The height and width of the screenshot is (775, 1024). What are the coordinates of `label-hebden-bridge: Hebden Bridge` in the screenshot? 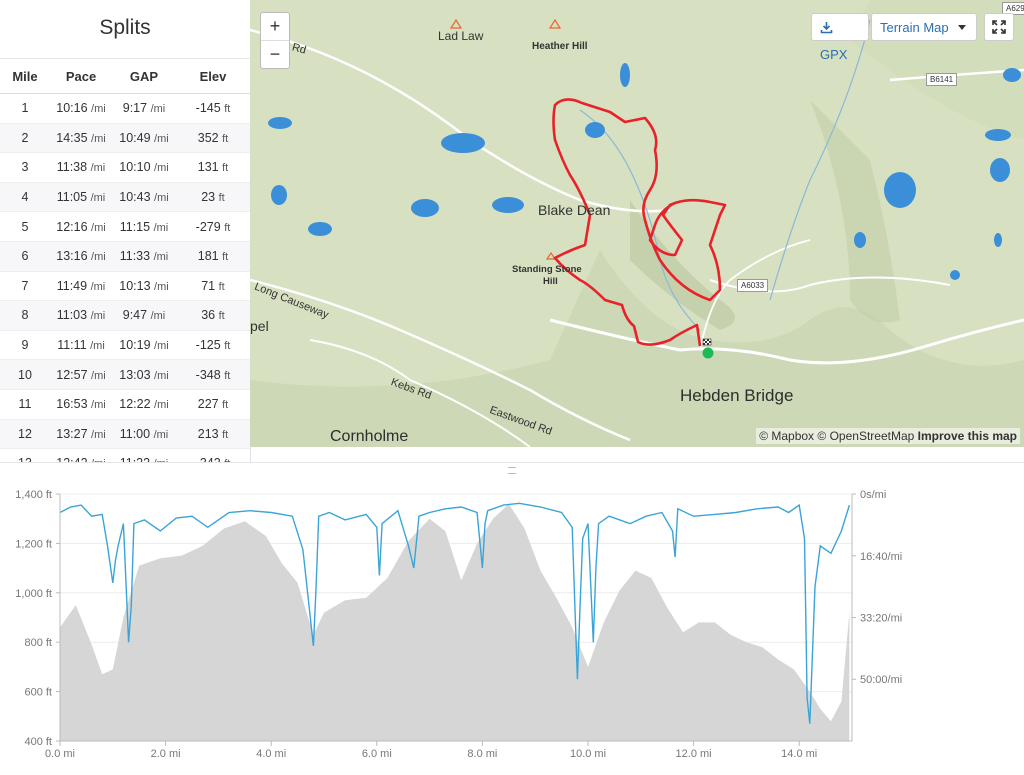 It's located at (737, 395).